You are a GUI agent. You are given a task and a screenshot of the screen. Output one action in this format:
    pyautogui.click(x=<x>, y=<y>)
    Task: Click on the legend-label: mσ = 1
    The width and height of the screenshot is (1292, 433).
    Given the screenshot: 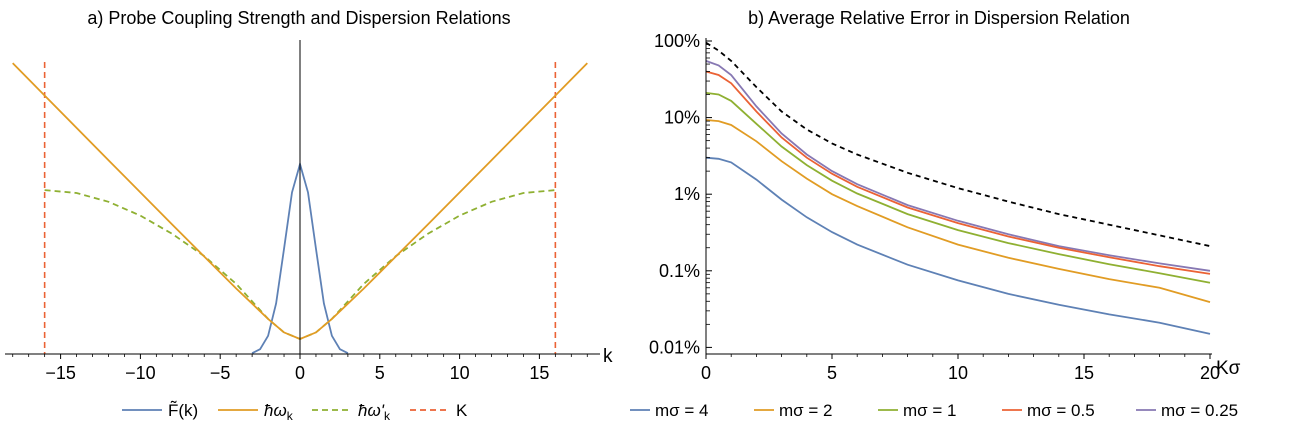 What is the action you would take?
    pyautogui.click(x=929, y=410)
    